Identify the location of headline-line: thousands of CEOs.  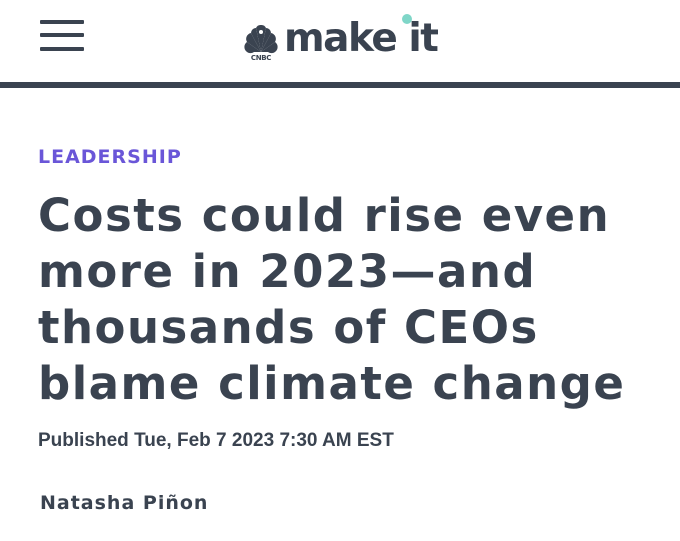
(288, 327).